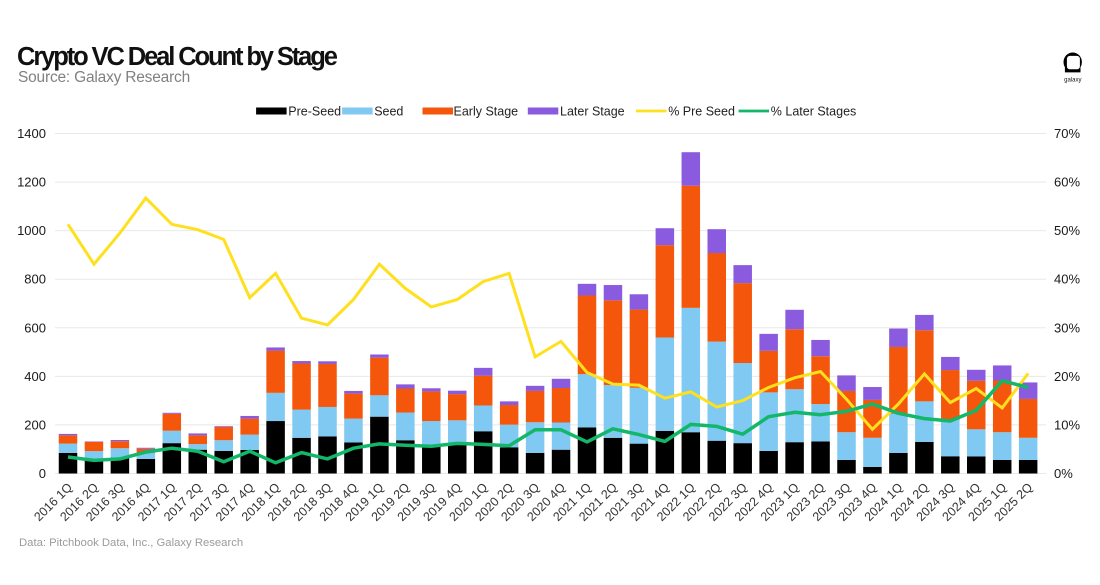  What do you see at coordinates (592, 112) in the screenshot?
I see `svg-text: Later Stage` at bounding box center [592, 112].